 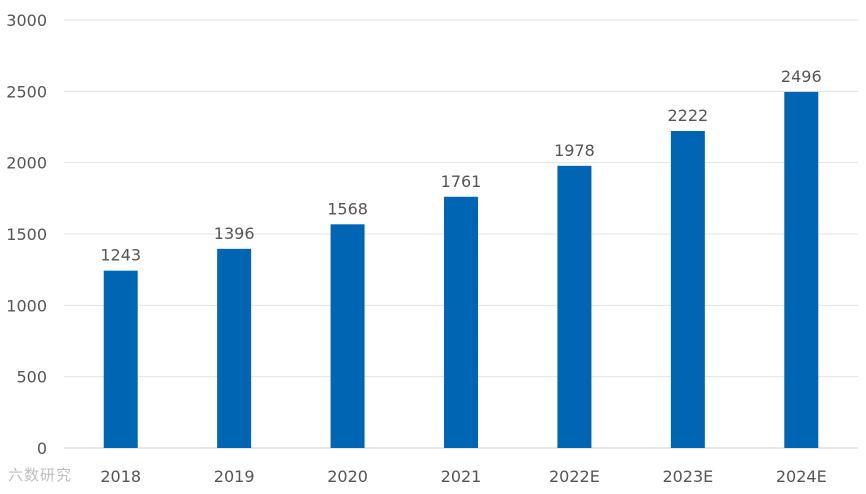 I want to click on data-label: 1761, so click(x=461, y=181).